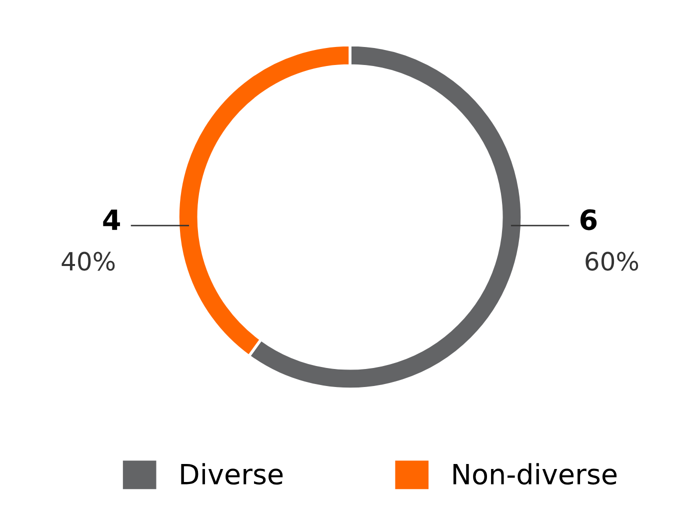 This screenshot has height=515, width=699. Describe the element at coordinates (91, 240) in the screenshot. I see `data-label: 4 40%` at that location.